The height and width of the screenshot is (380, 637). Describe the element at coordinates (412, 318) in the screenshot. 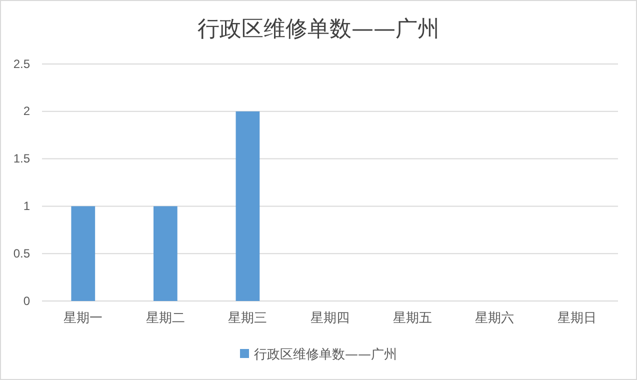

I see `x-tick-label: 星期五` at that location.